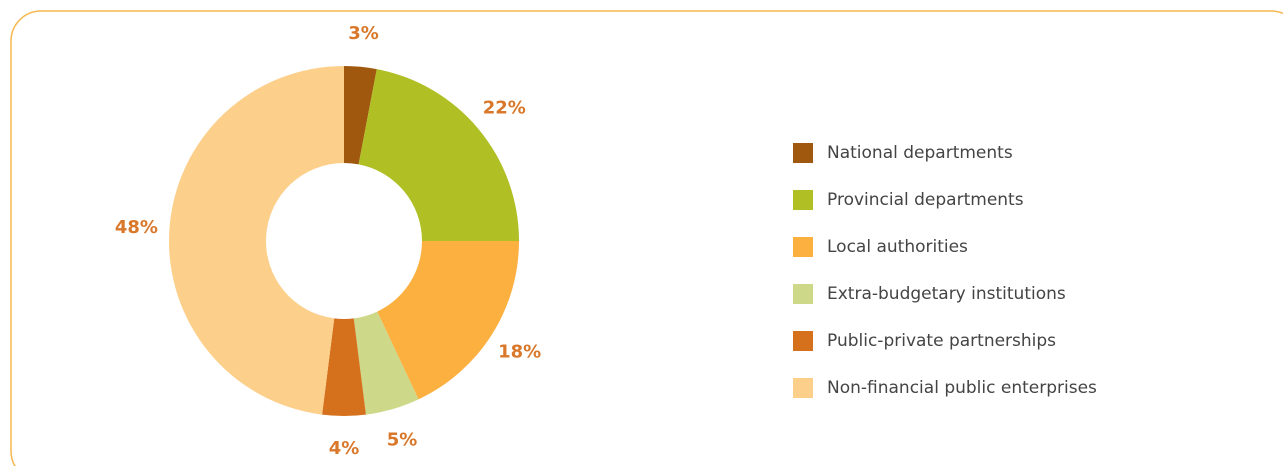 The image size is (1283, 466). What do you see at coordinates (946, 294) in the screenshot?
I see `legend-label: Extra-budgetary institutions` at bounding box center [946, 294].